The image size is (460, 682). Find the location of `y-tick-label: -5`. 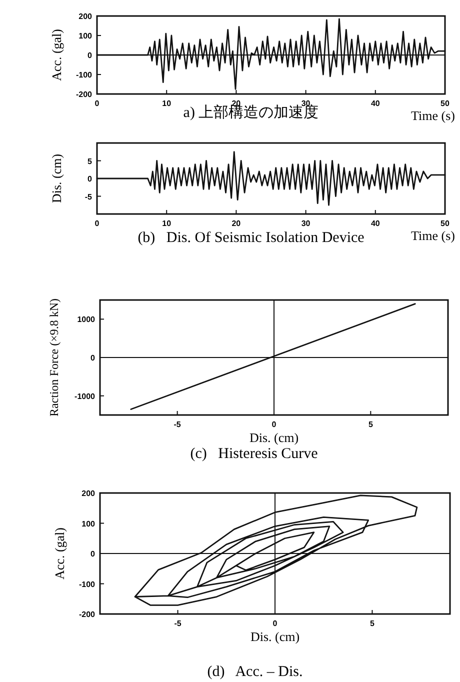

y-tick-label: -5 is located at coordinates (88, 197).